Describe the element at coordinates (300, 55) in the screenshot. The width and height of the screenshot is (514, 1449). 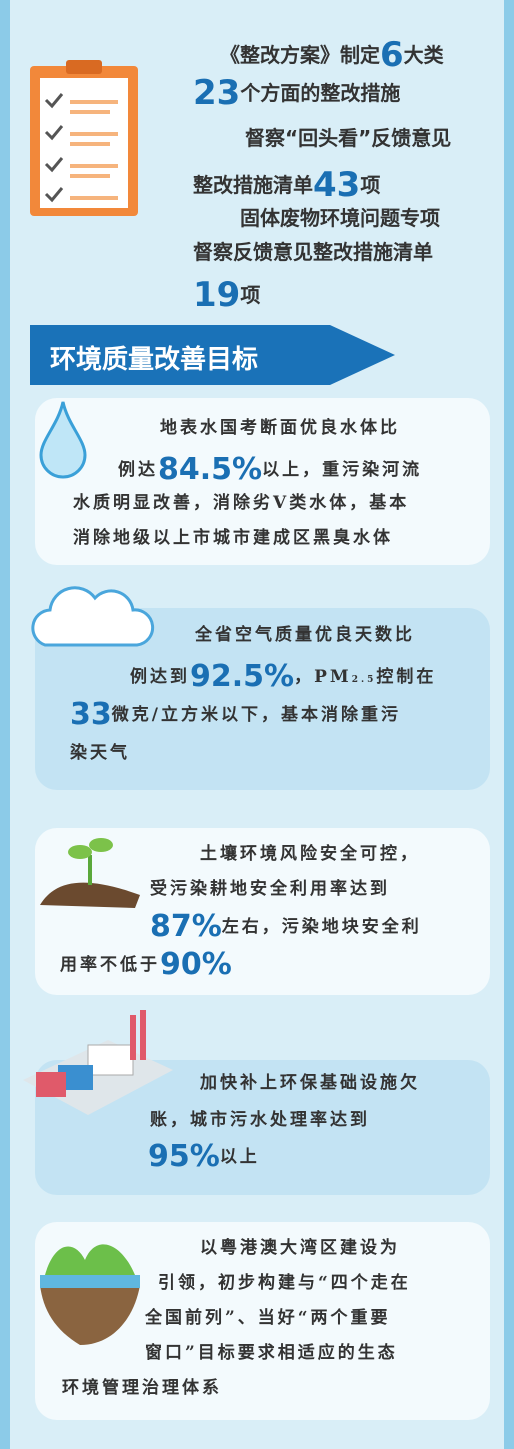
I see `text: 《整改方案》制定` at that location.